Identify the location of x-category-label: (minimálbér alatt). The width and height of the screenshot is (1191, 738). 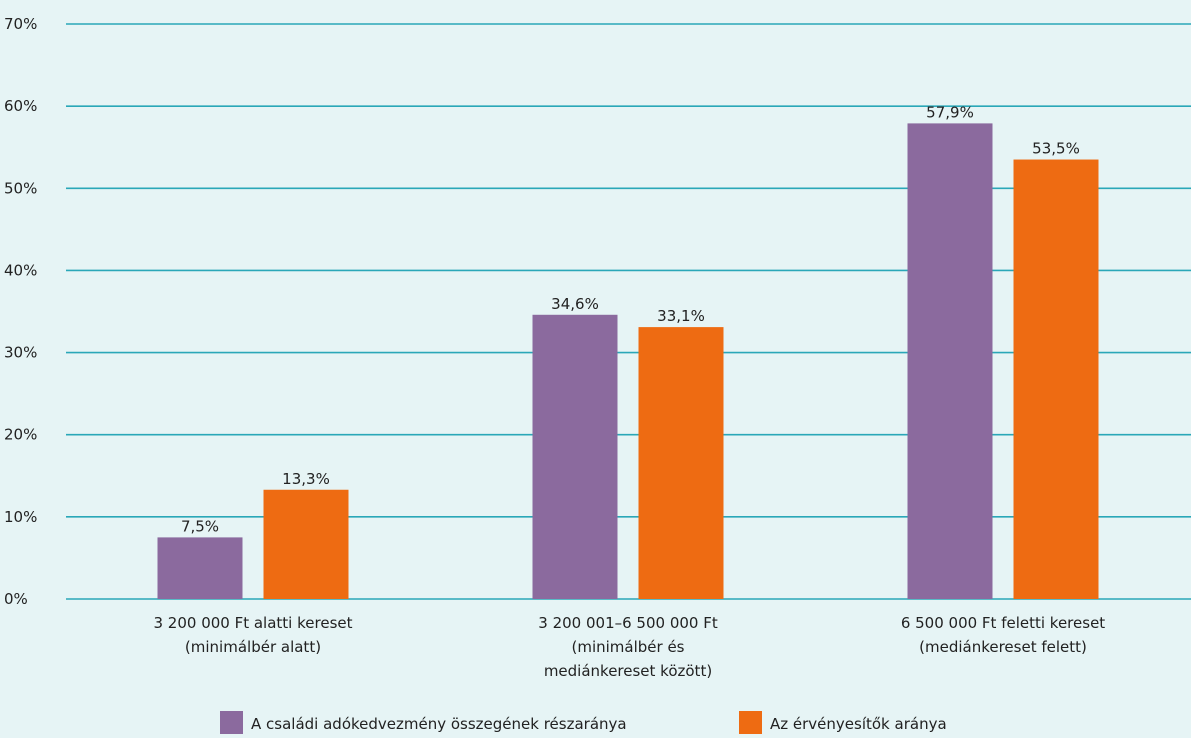
(253, 647).